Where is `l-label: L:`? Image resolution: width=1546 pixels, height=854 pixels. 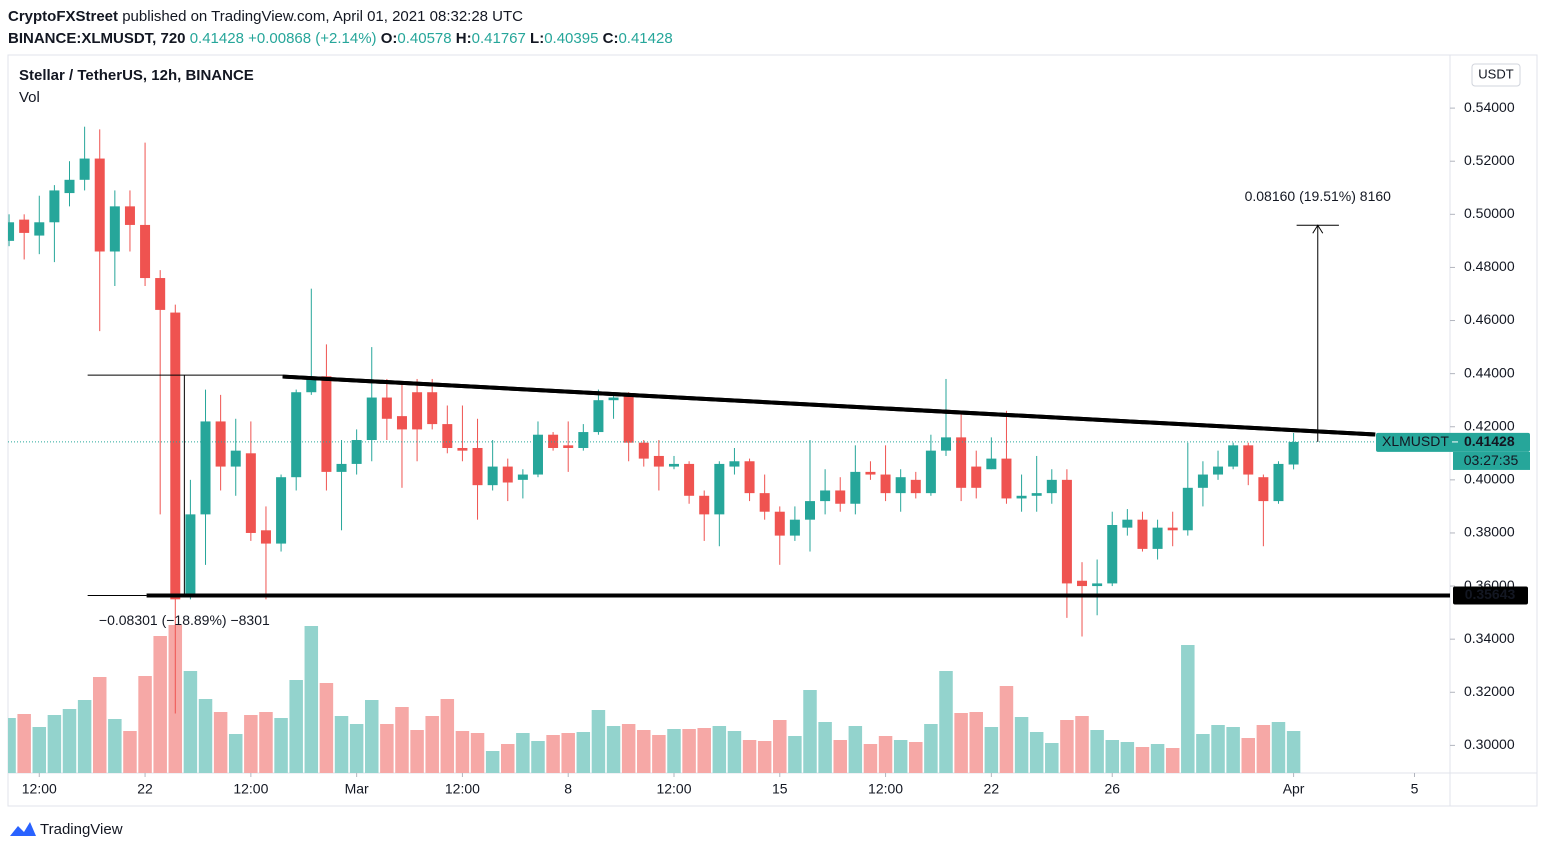
l-label: L: is located at coordinates (537, 38).